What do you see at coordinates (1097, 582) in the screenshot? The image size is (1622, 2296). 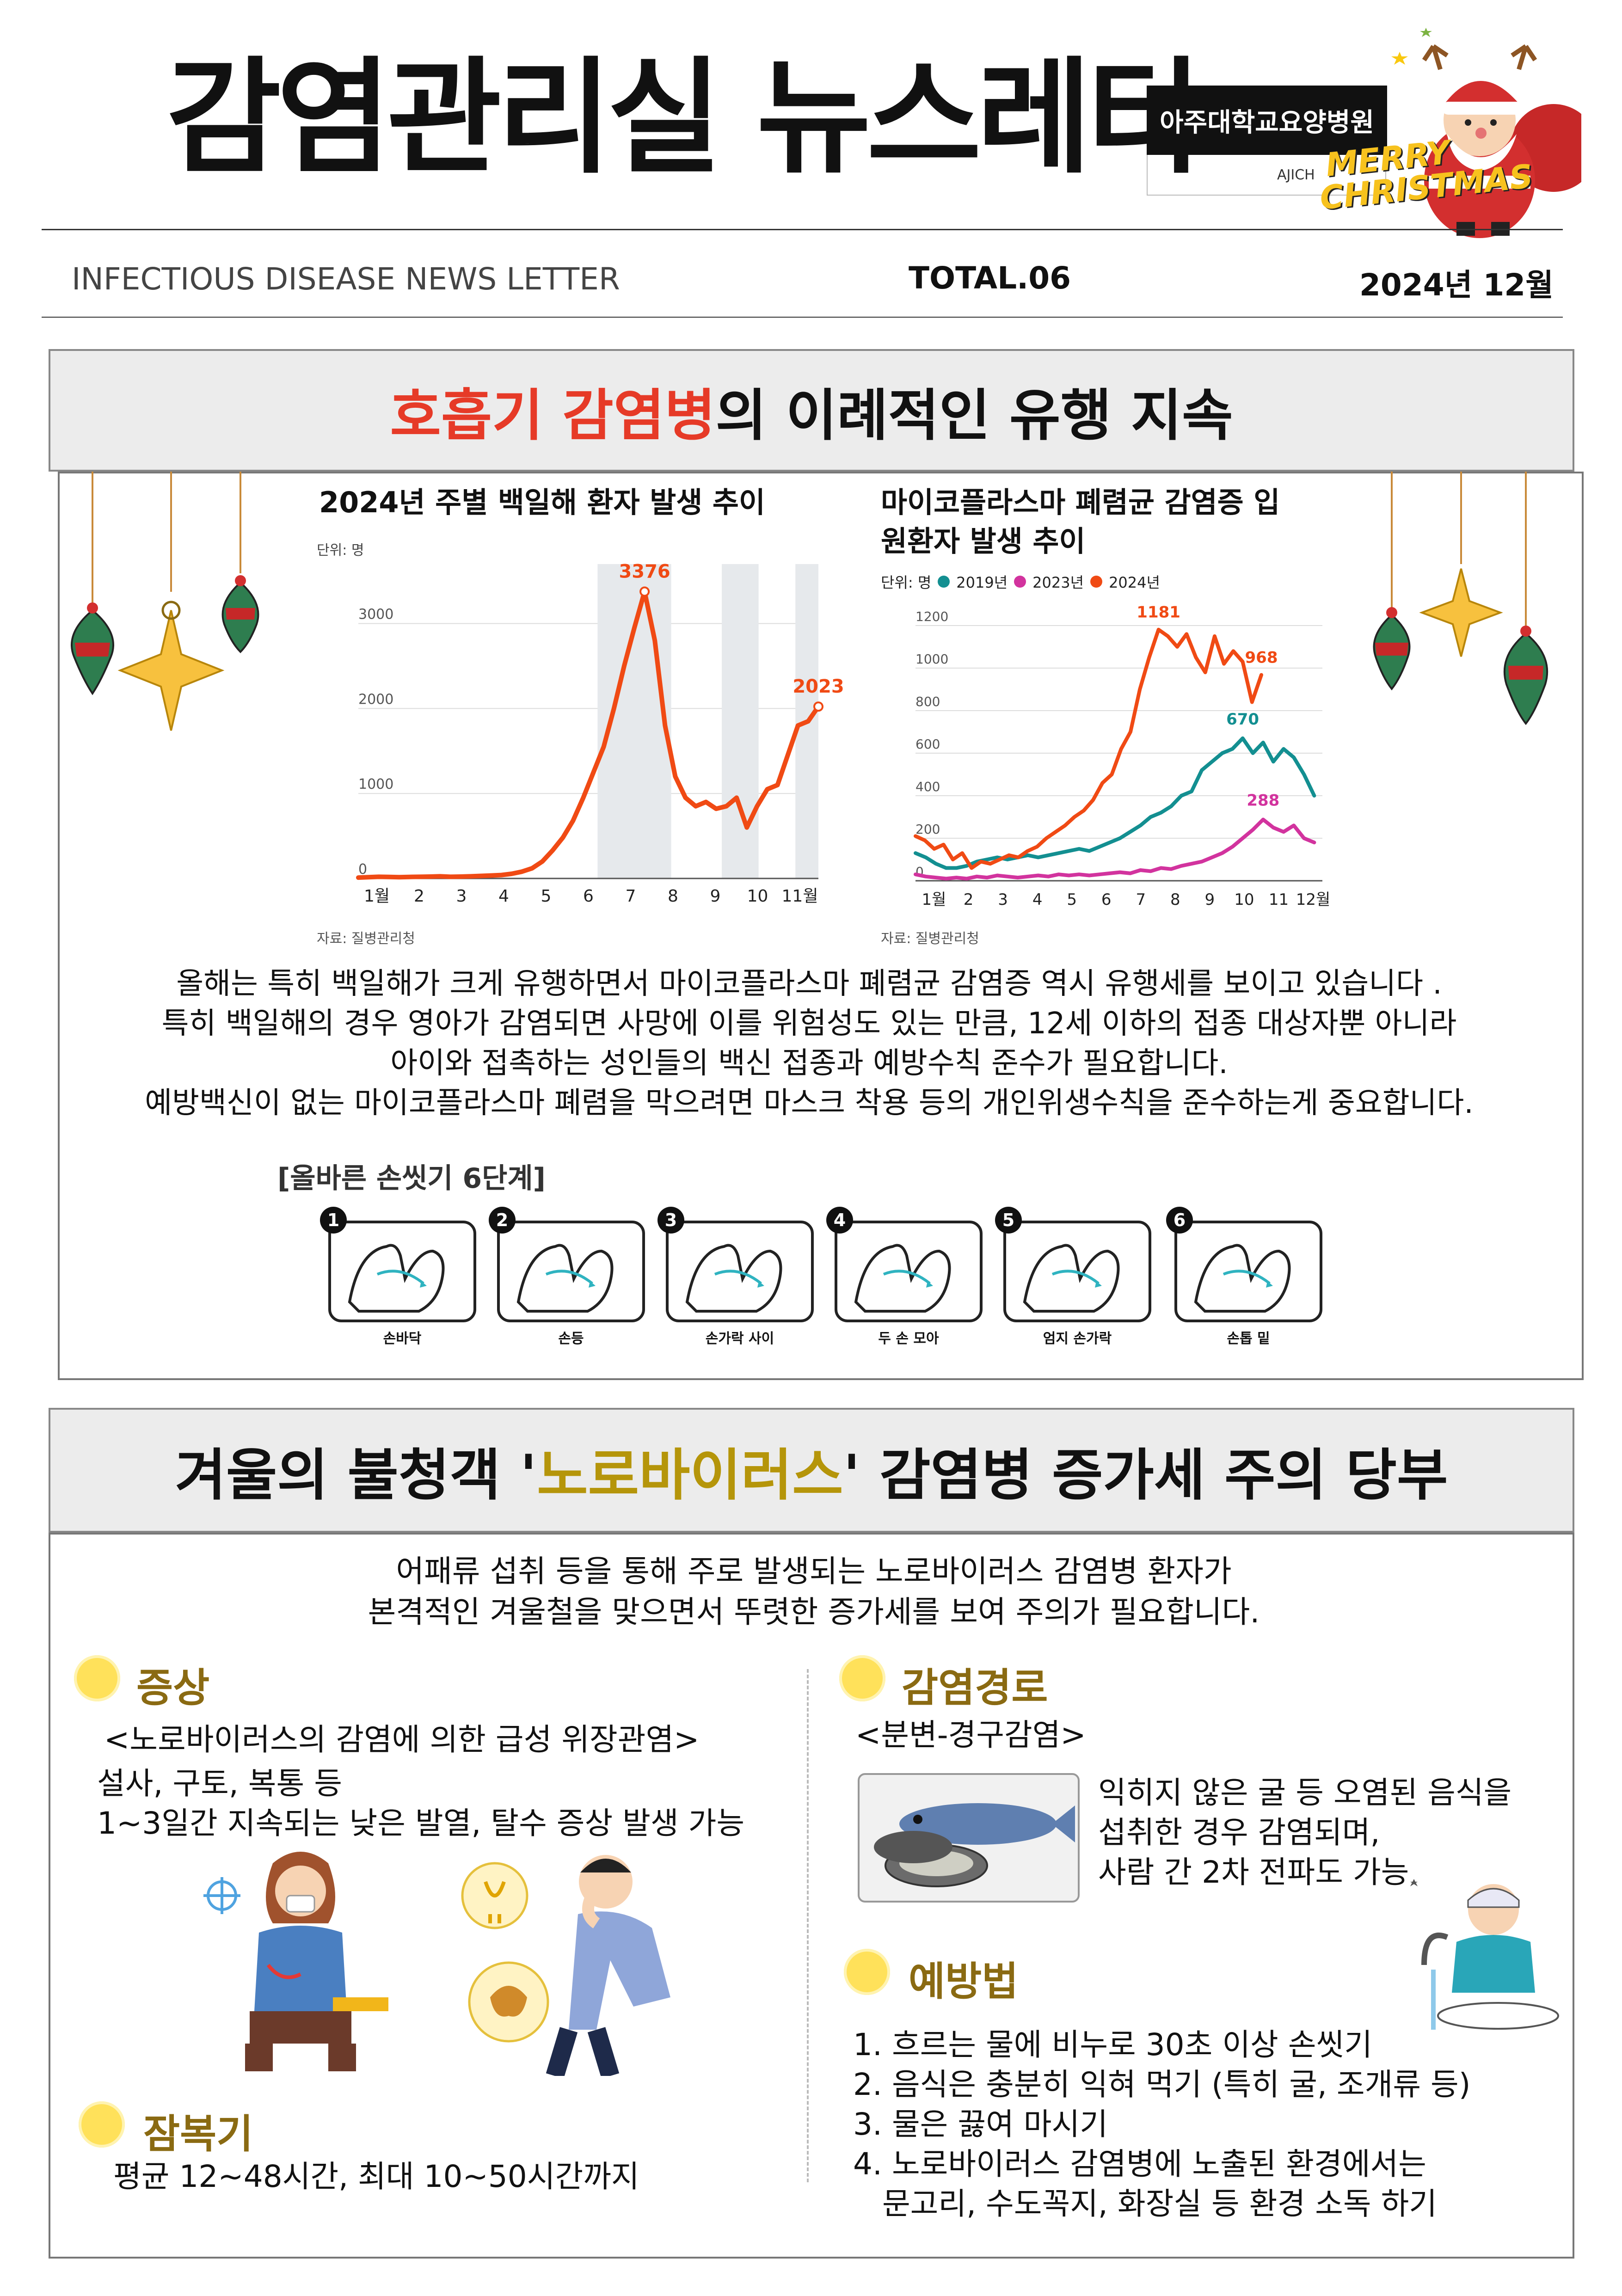 I see `legend-dot-2024` at bounding box center [1097, 582].